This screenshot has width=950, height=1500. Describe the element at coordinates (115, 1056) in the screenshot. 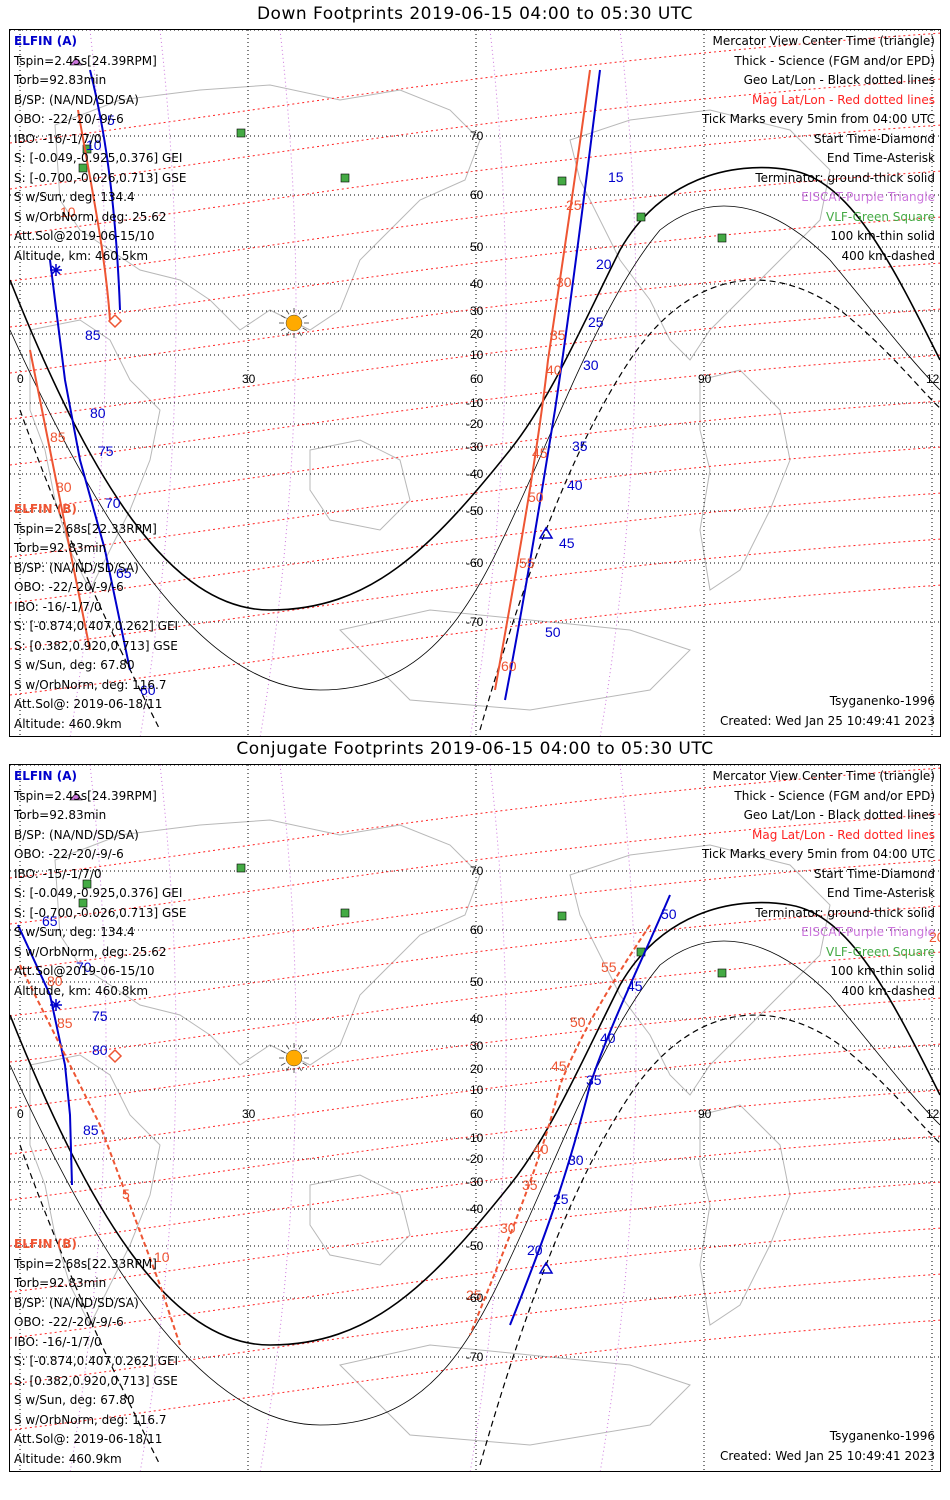

I see `start-diamond-icon` at that location.